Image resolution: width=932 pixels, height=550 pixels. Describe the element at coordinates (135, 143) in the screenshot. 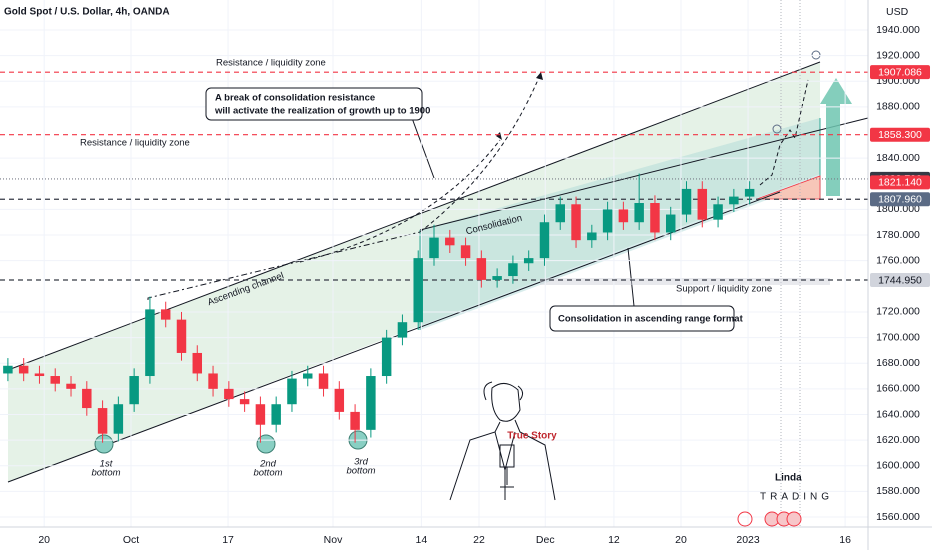

I see `zone-label: Resistance / liquidity zone` at that location.